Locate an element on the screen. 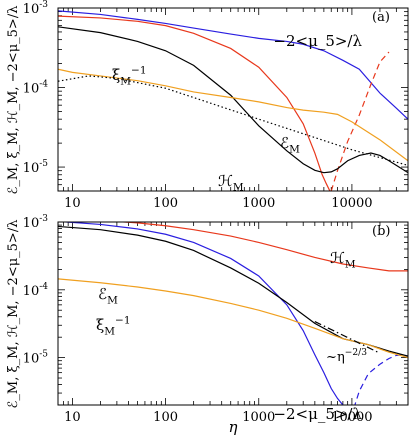 Image resolution: width=415 pixels, height=438 pixels. curve-label: ~η−2/3 is located at coordinates (346, 356).